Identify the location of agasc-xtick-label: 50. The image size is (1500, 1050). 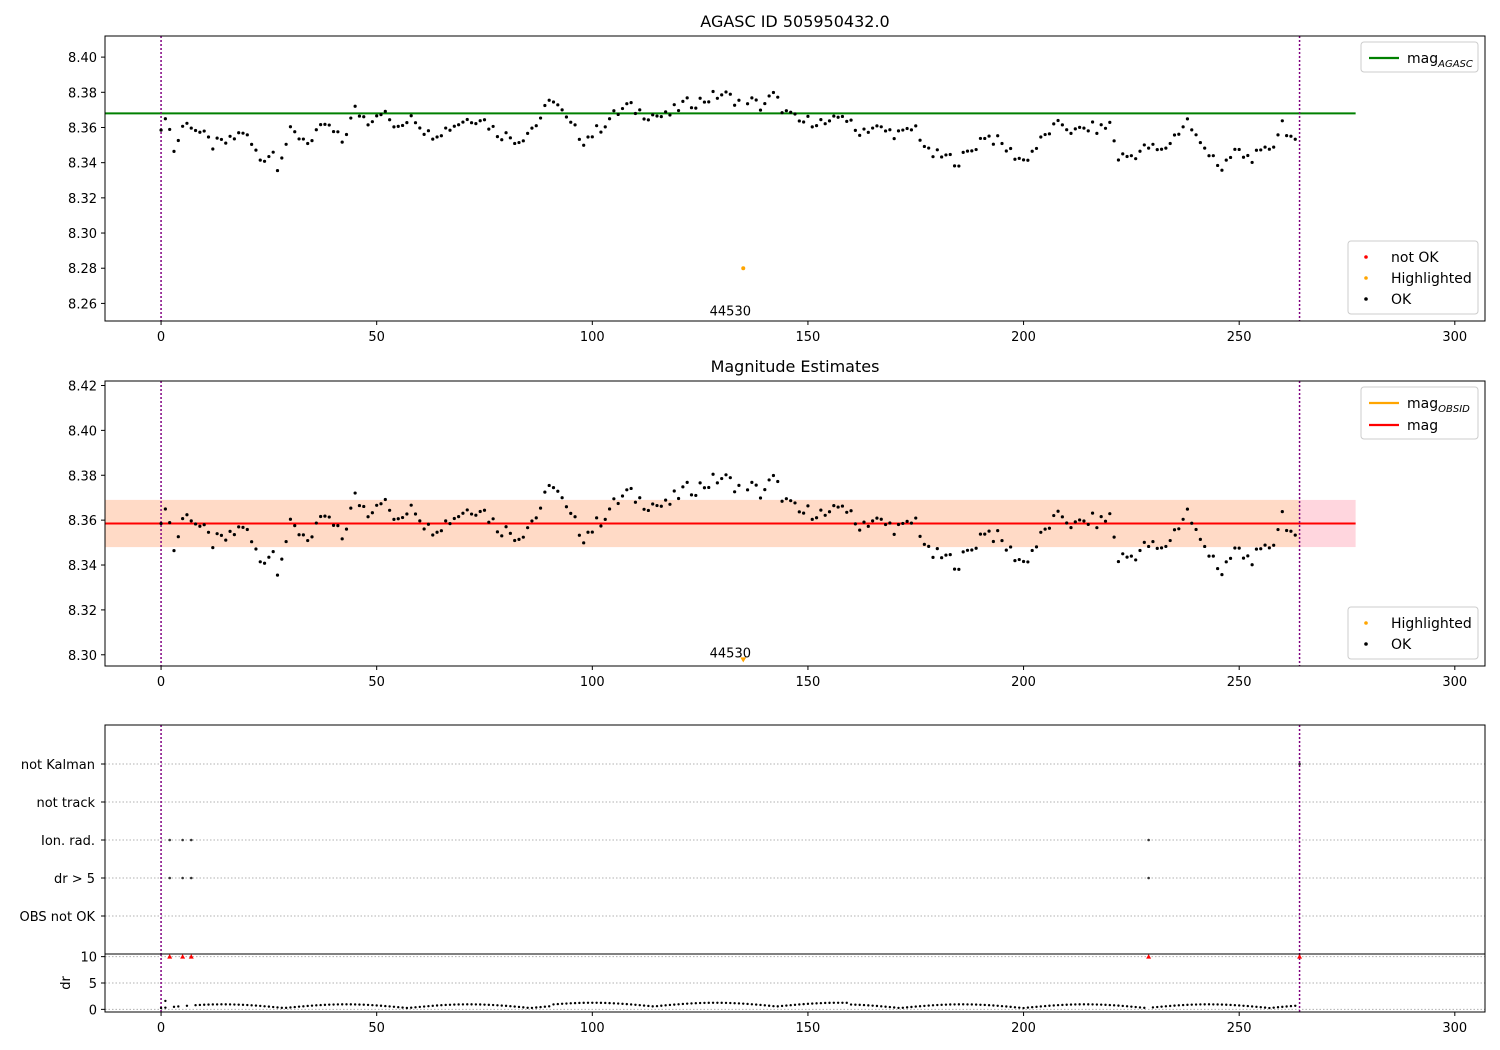
(376, 337).